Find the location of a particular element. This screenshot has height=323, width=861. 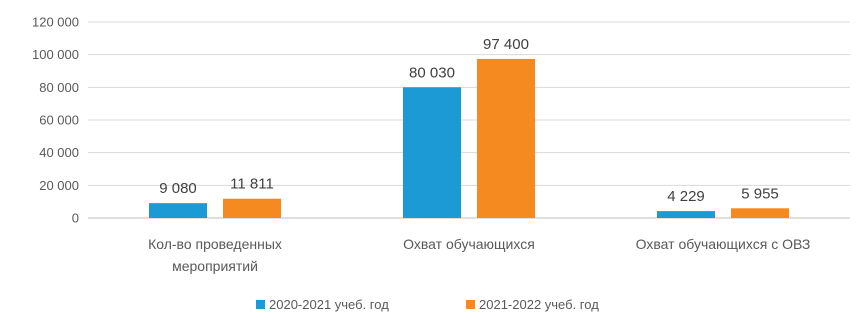

y-axis-ticks: 0 20 000 40 000 60 000 80 000 100 000 120 000 is located at coordinates (55, 120).